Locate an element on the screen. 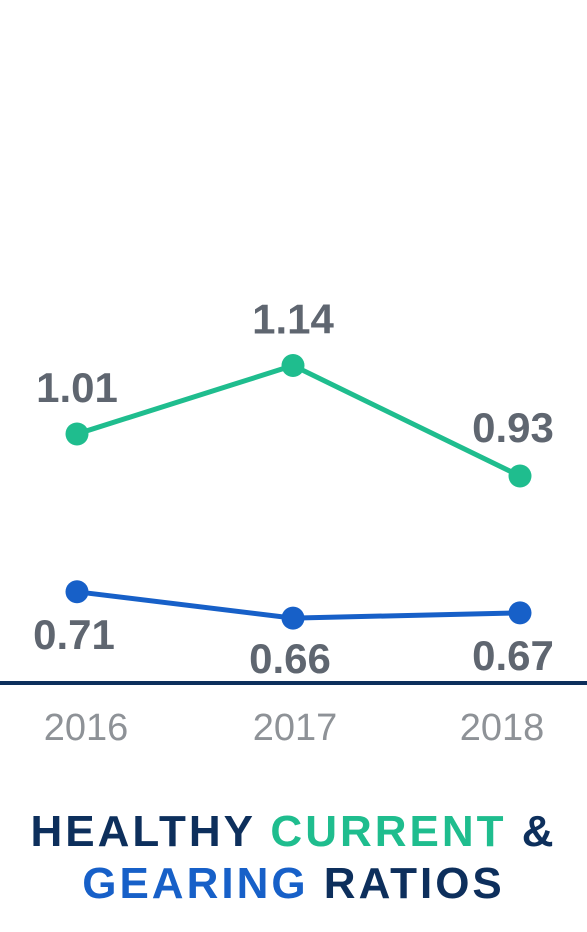 The image size is (587, 932). data-label-gearing-2018: 0.67 is located at coordinates (513, 655).